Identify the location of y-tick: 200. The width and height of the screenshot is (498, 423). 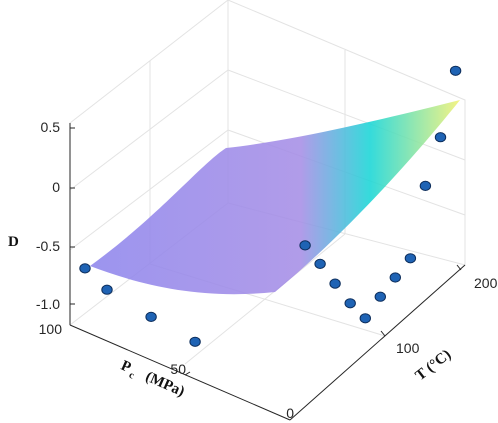
(486, 283).